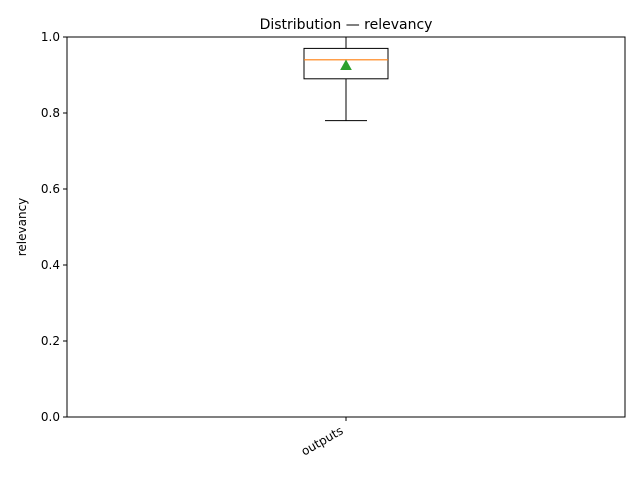 This screenshot has height=484, width=640. Describe the element at coordinates (322, 440) in the screenshot. I see `x-tick-label: outputs` at that location.